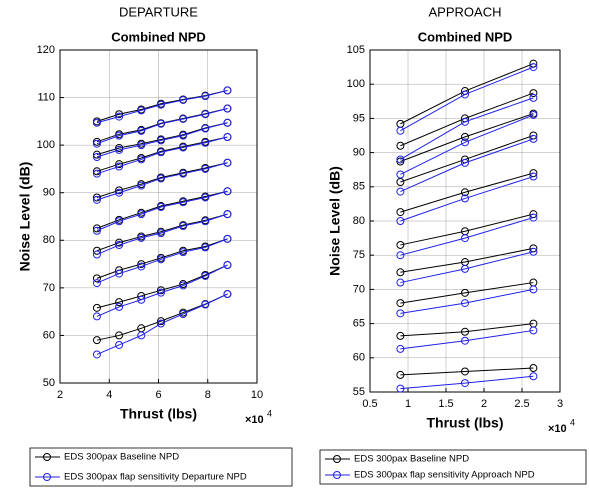 This screenshot has height=489, width=589. I want to click on legend-label: EDS 300pax Baseline NPD, so click(411, 459).